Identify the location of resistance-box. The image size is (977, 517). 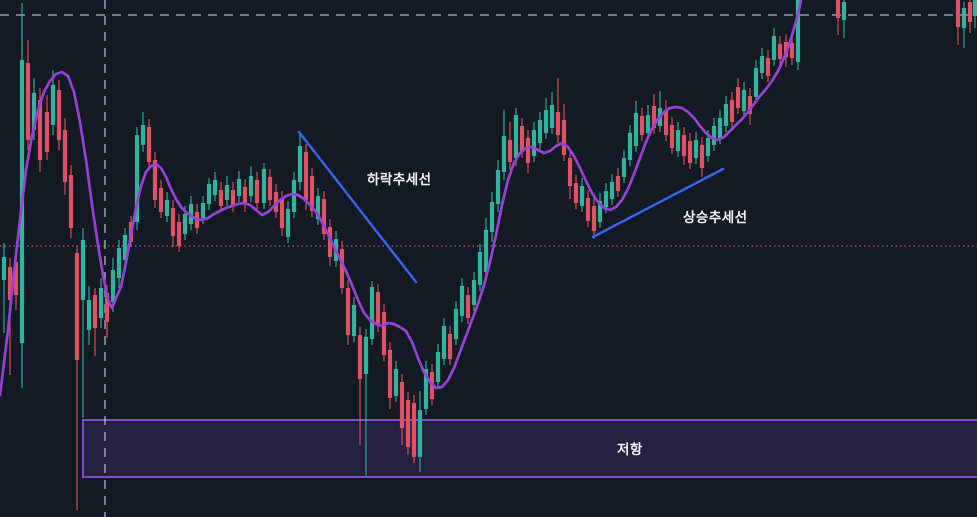
(529, 448).